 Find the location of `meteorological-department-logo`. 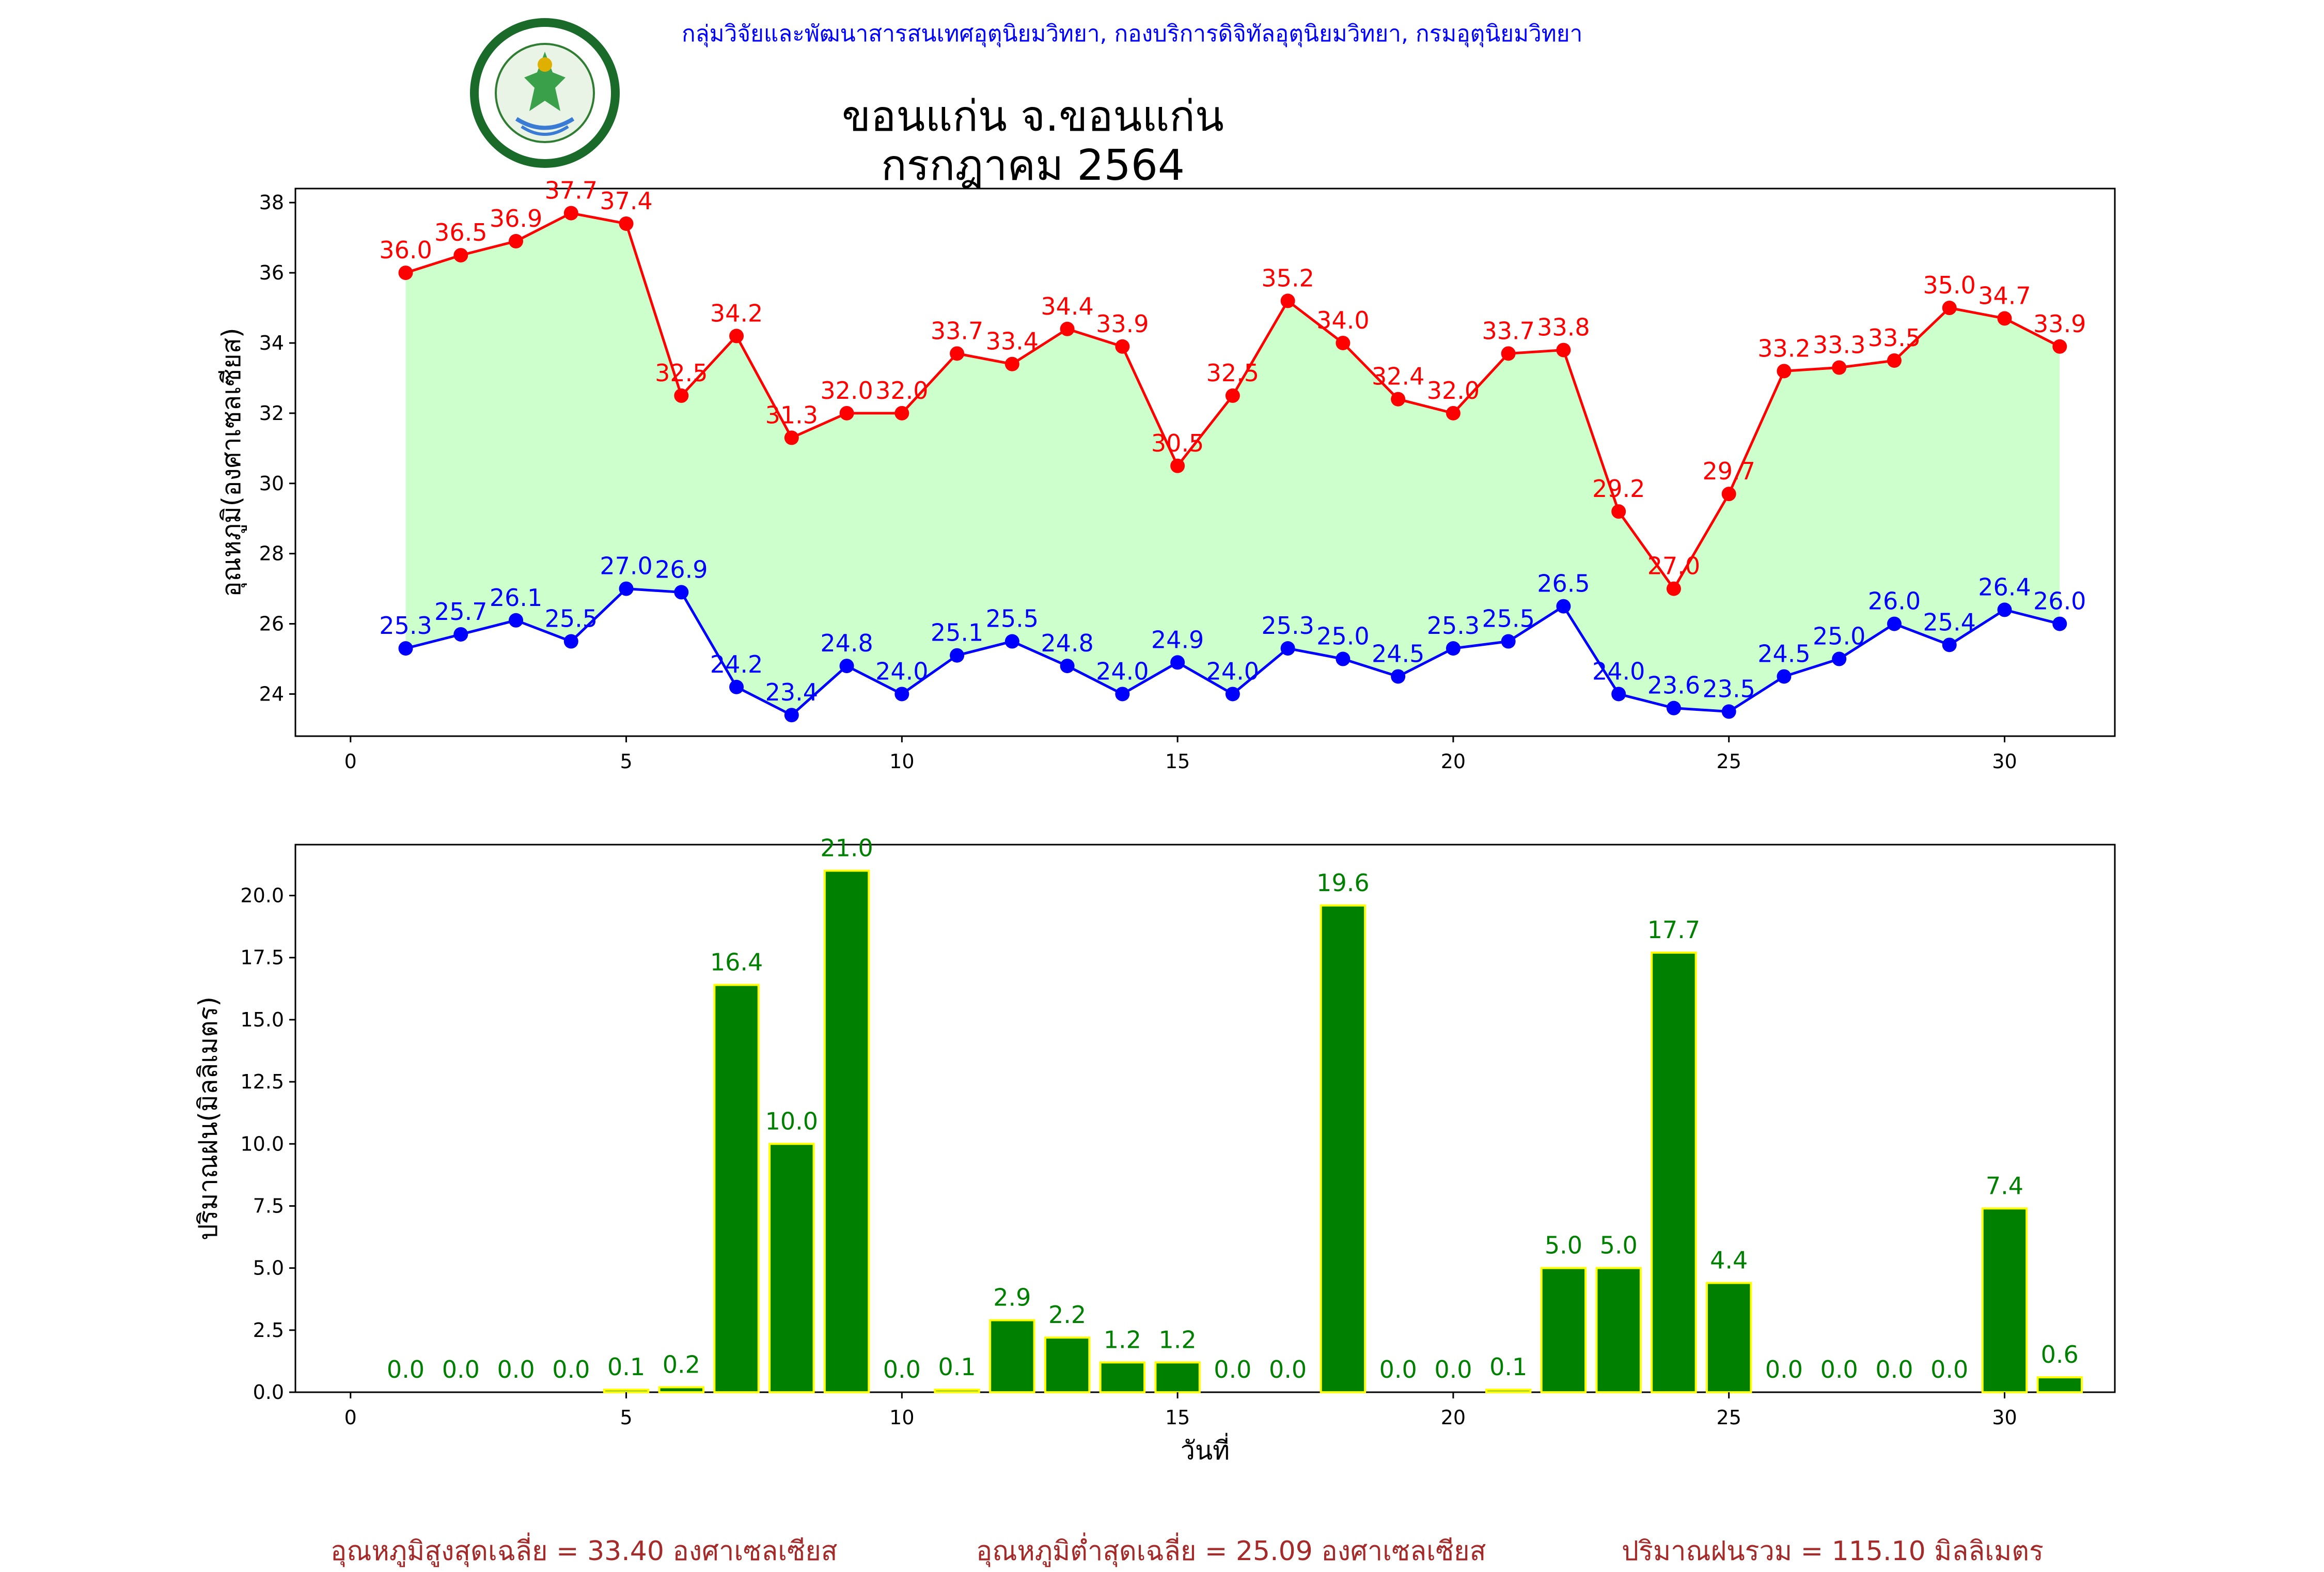

meteorological-department-logo is located at coordinates (545, 93).